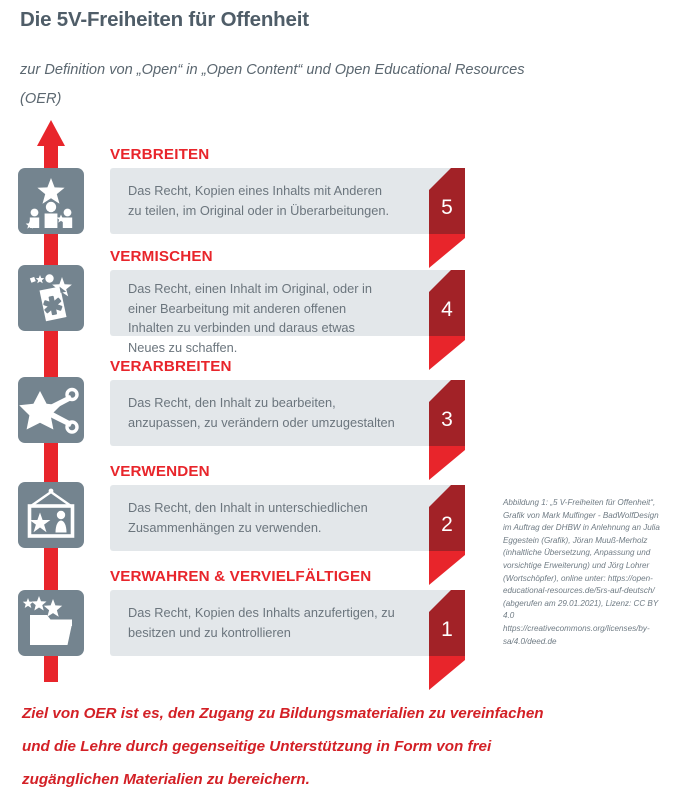 The image size is (673, 798). What do you see at coordinates (51, 298) in the screenshot?
I see `tag-with-sparkles-icon` at bounding box center [51, 298].